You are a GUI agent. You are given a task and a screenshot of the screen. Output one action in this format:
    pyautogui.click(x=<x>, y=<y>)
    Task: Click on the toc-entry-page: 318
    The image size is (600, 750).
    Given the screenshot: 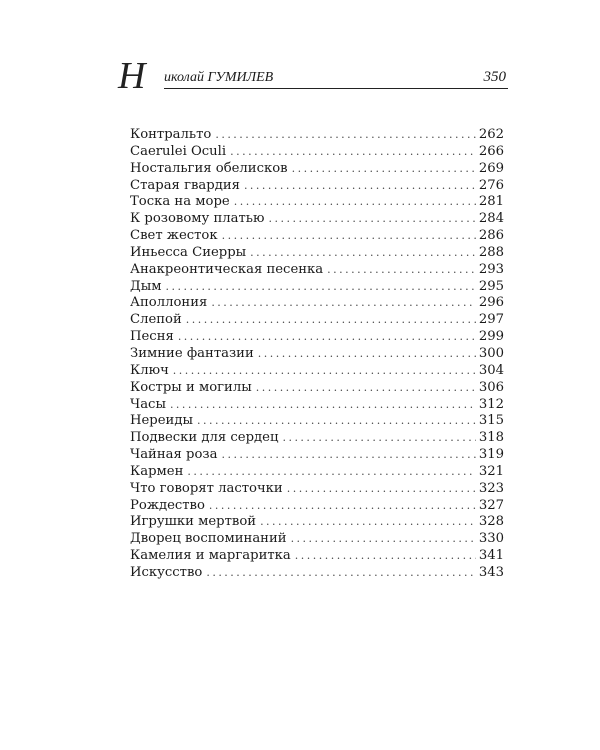 What is the action you would take?
    pyautogui.click(x=491, y=438)
    